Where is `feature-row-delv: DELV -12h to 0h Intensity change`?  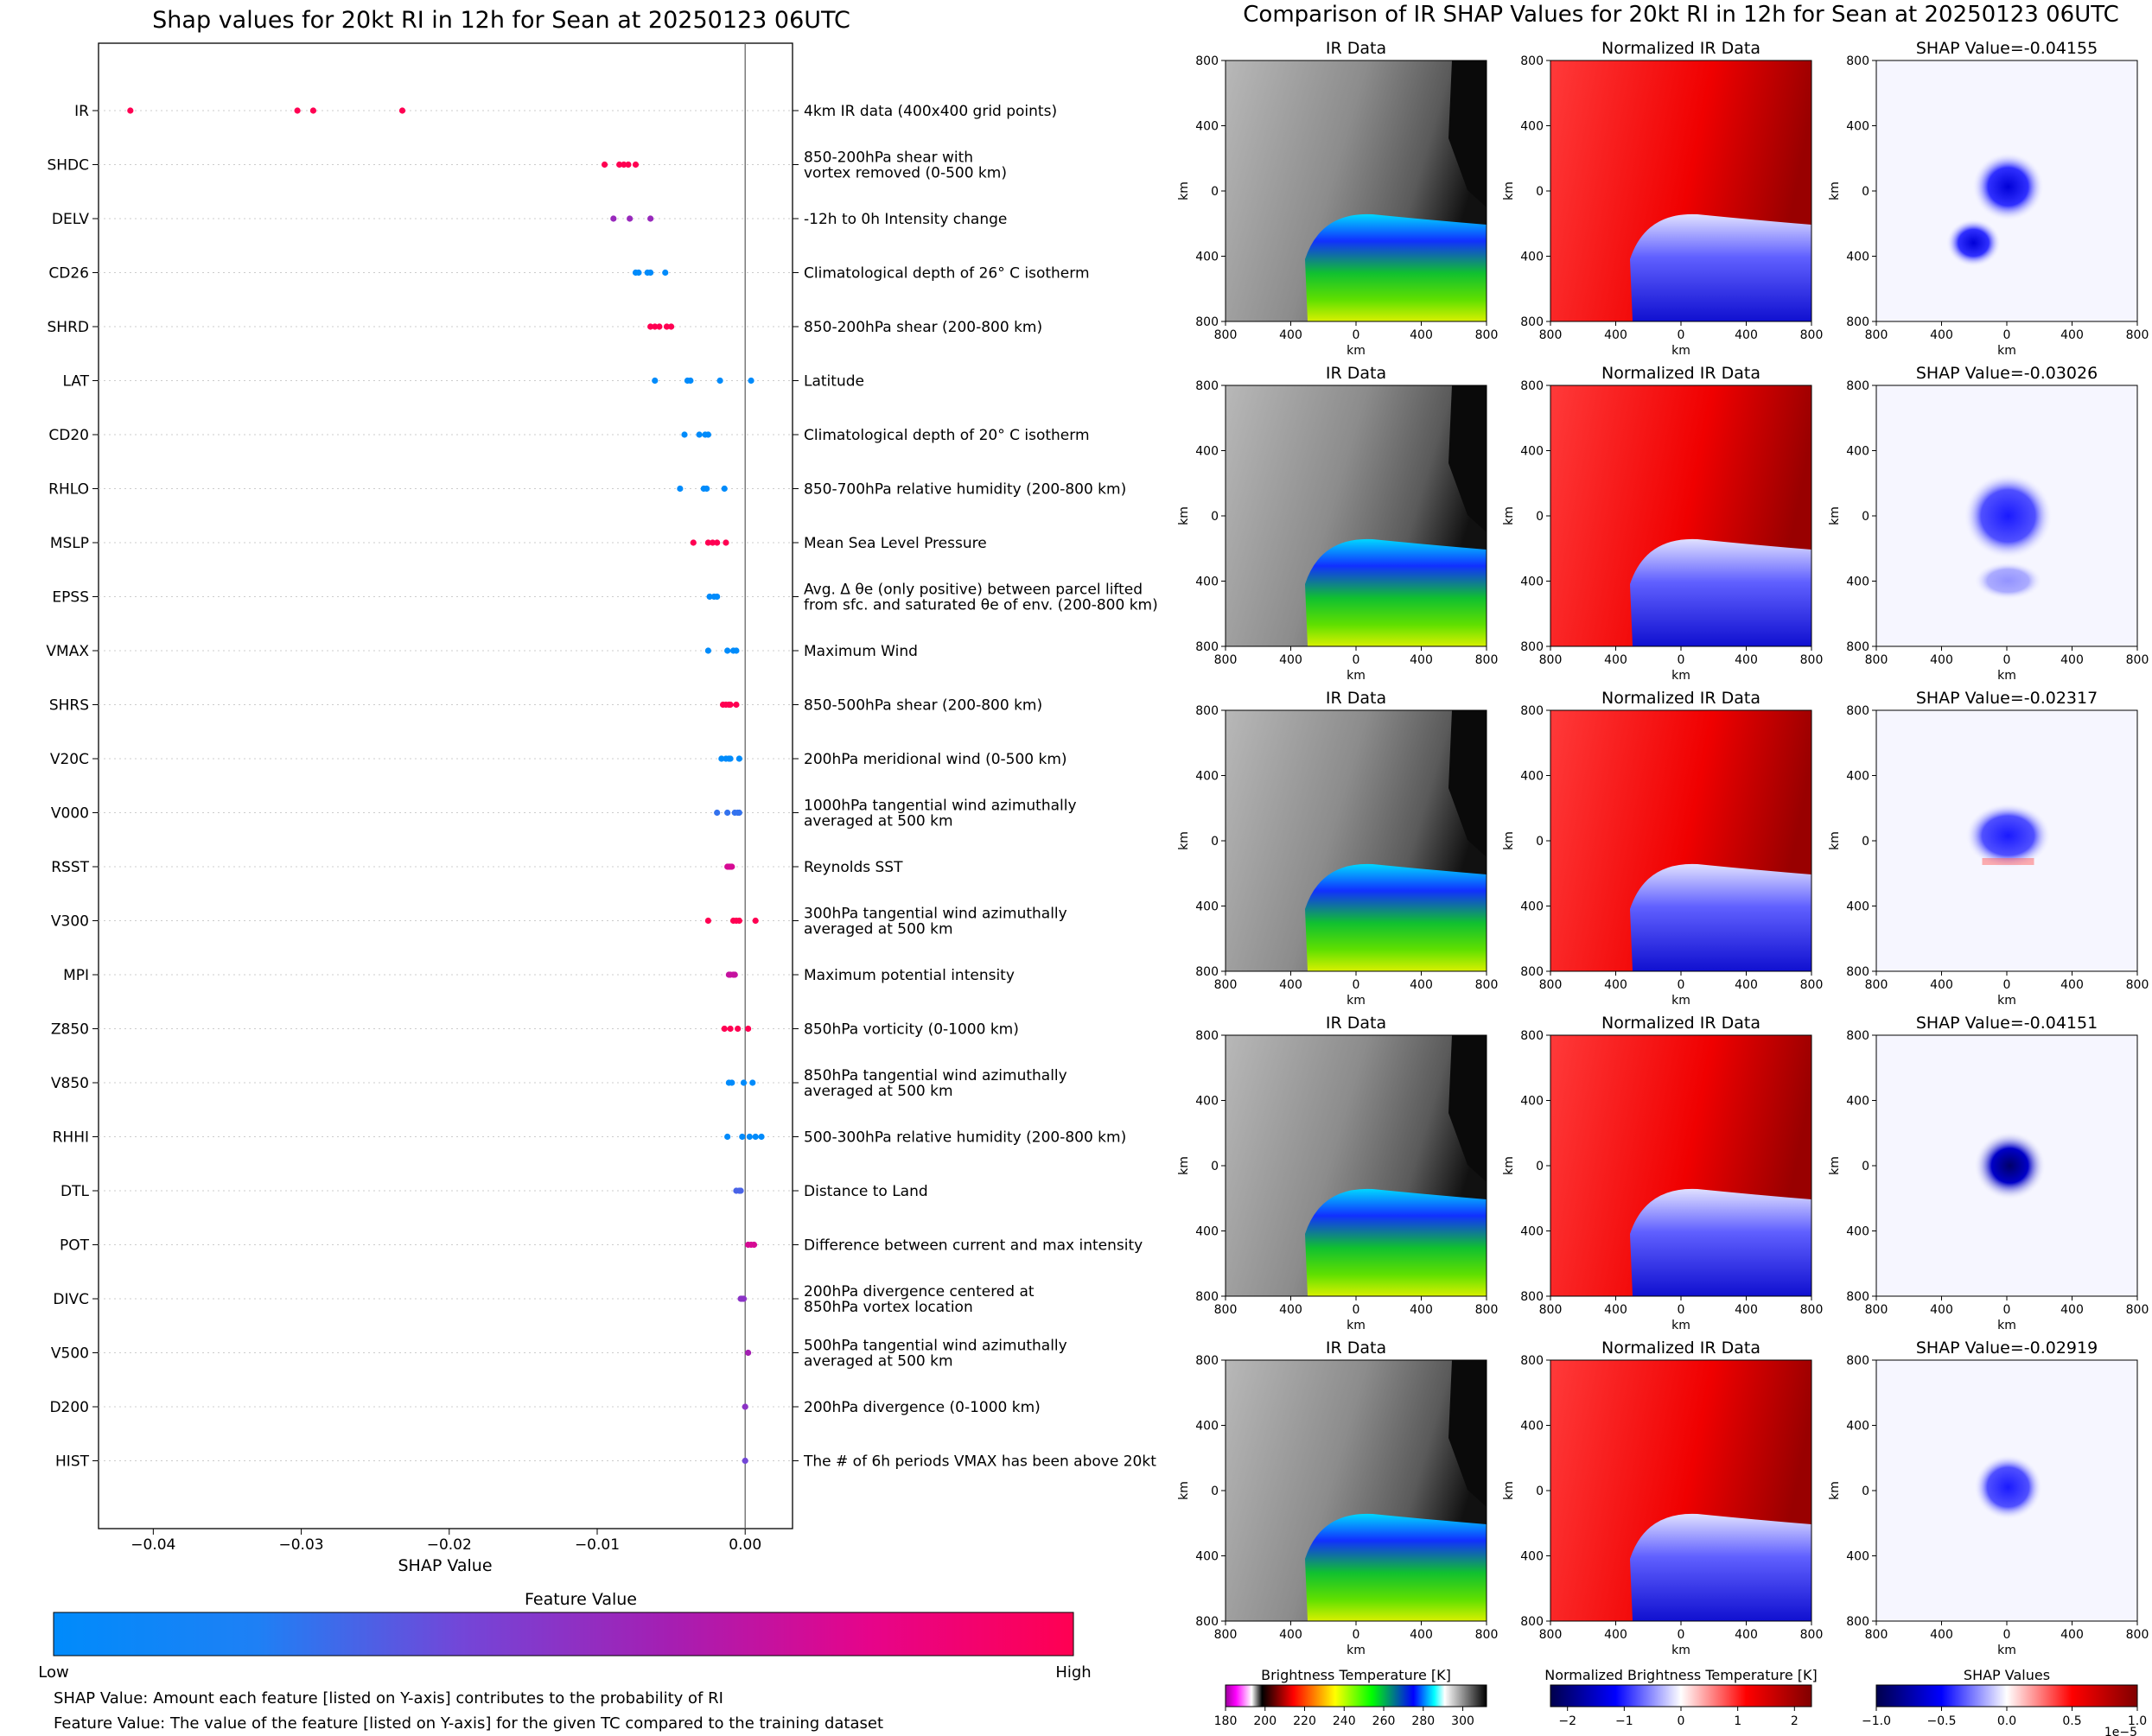 feature-row-delv: DELV -12h to 0h Intensity change is located at coordinates (529, 219).